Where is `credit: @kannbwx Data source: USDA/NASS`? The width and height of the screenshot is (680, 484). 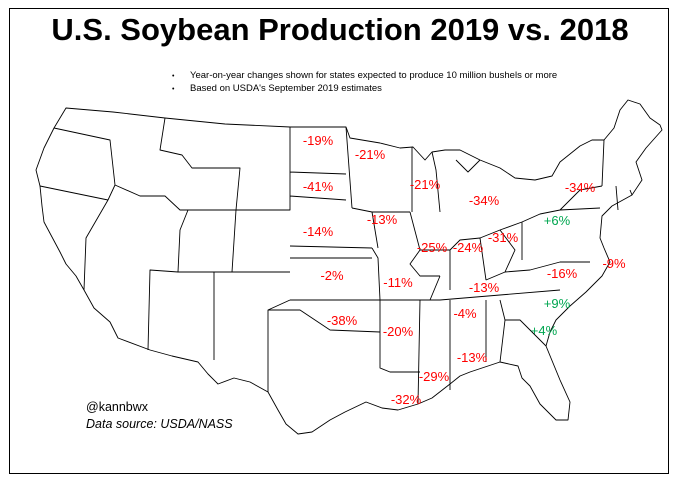 credit: @kannbwx Data source: USDA/NASS is located at coordinates (159, 416).